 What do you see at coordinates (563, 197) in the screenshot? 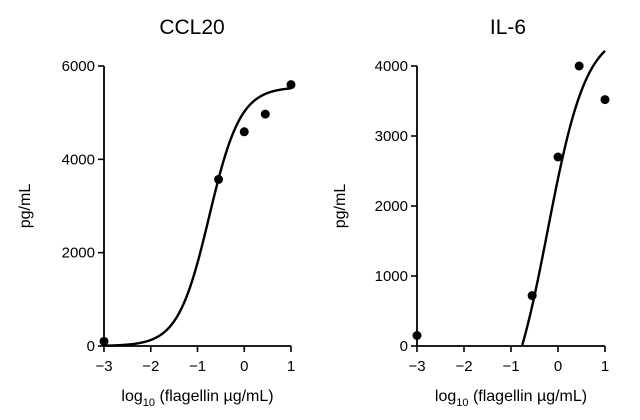
I see `fit-curve` at bounding box center [563, 197].